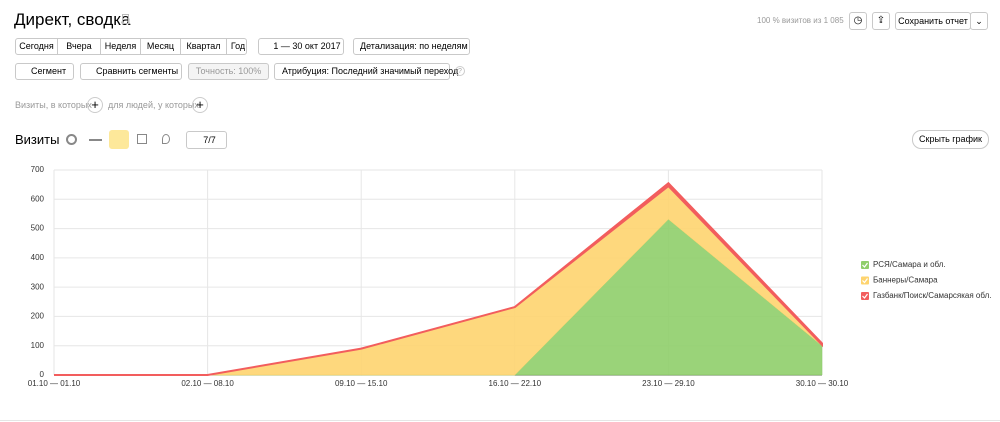  What do you see at coordinates (42, 374) in the screenshot?
I see `y-tick-label: 0` at bounding box center [42, 374].